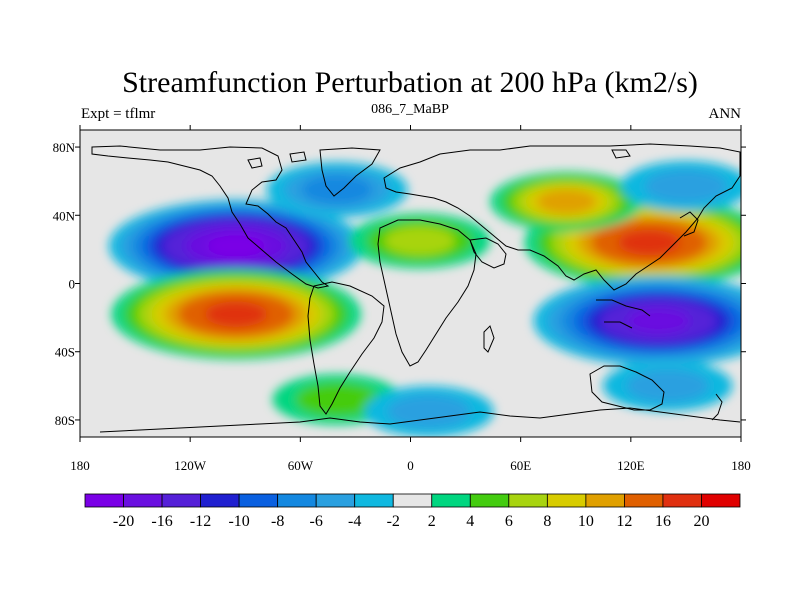  I want to click on colorbar-label: -8, so click(277, 521).